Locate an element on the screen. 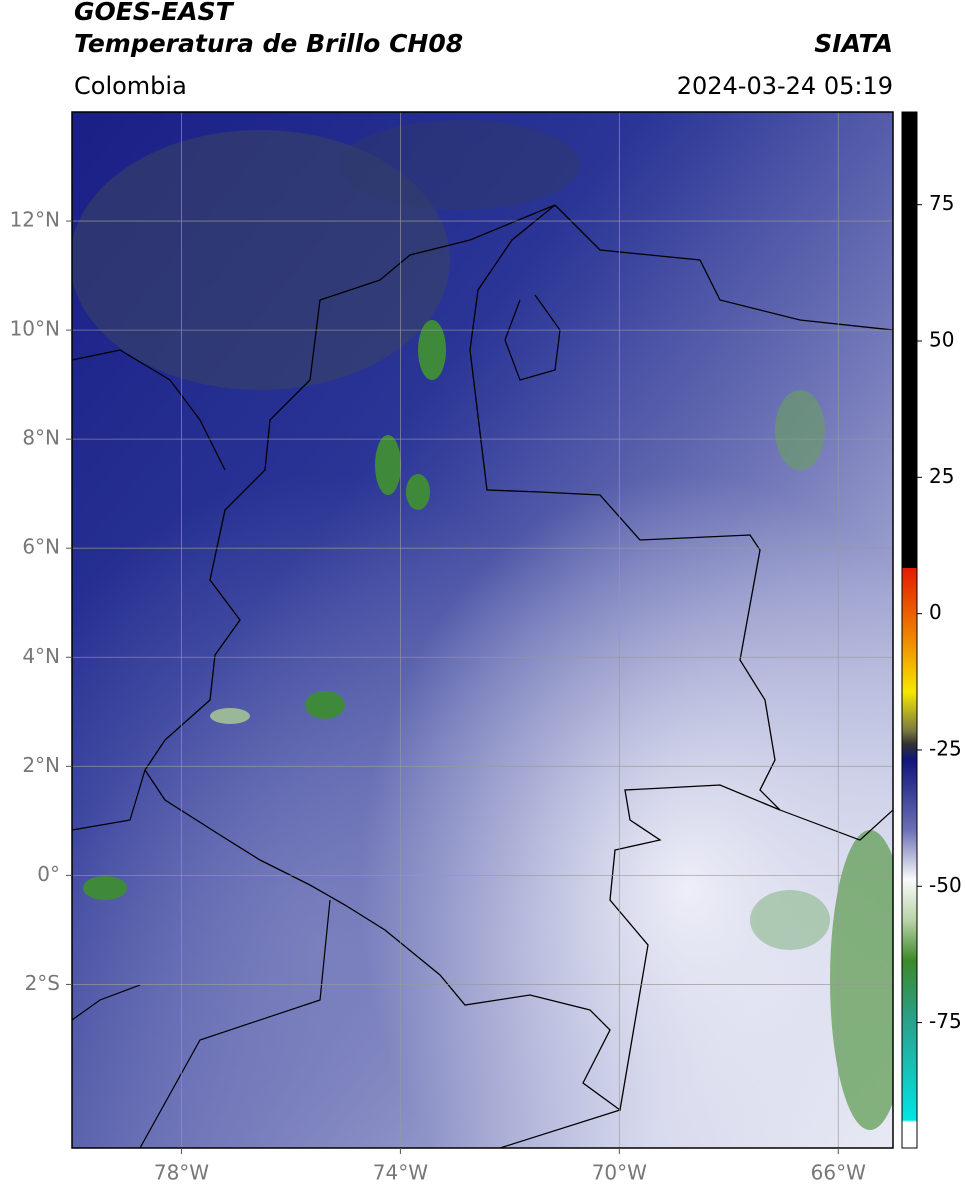 The width and height of the screenshot is (966, 1190). y-tick-label: 0° is located at coordinates (48, 874).